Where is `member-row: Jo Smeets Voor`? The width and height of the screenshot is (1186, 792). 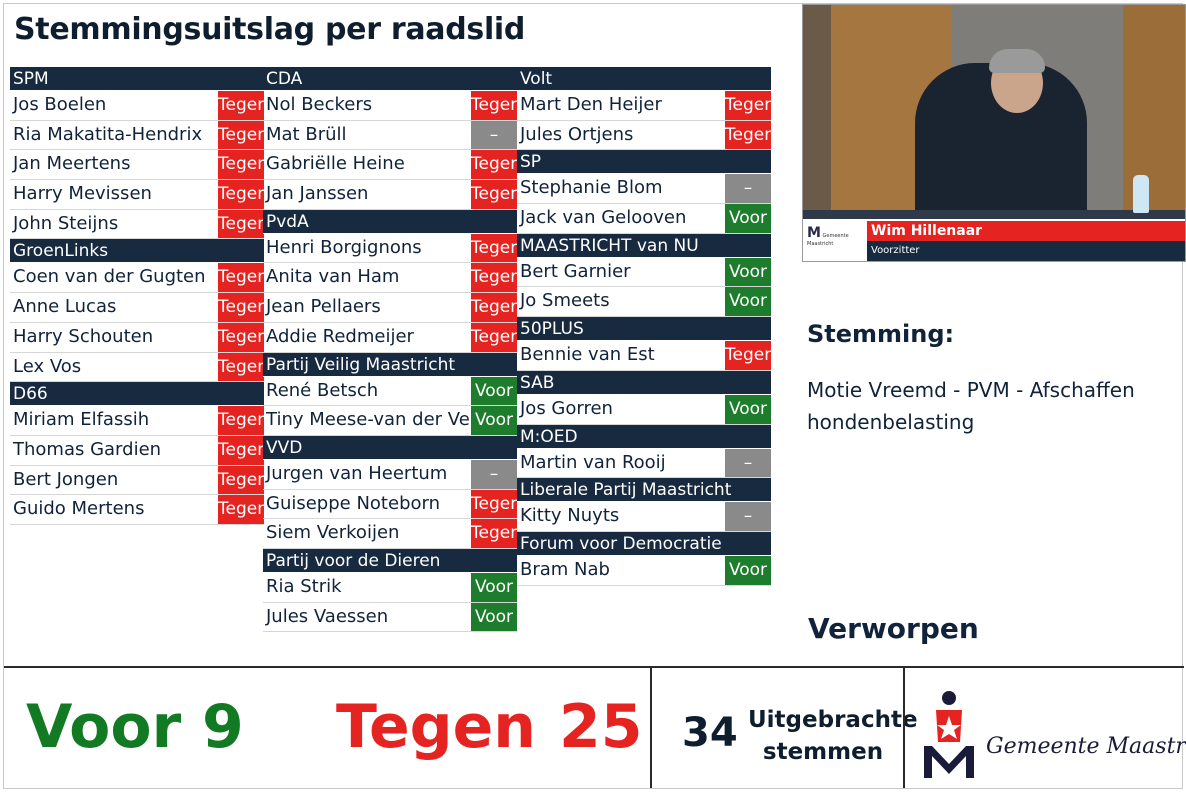 member-row: Jo Smeets Voor is located at coordinates (644, 302).